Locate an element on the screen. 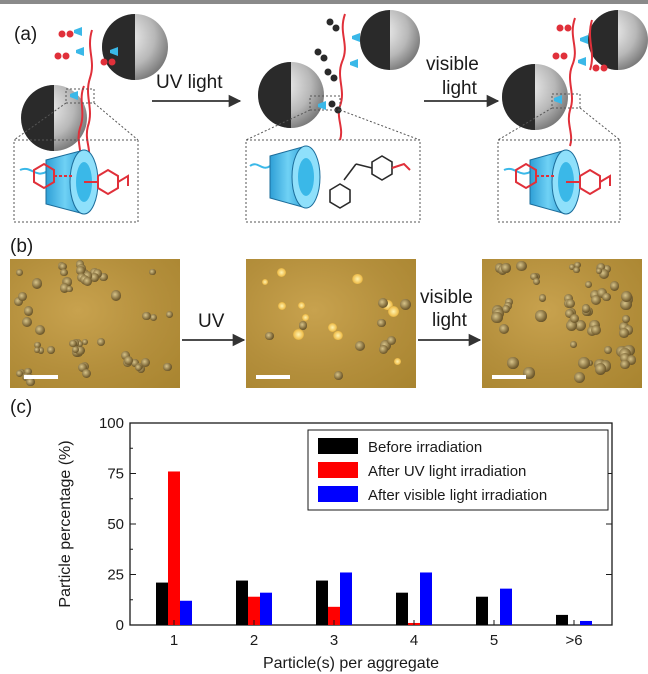  light-text: light is located at coordinates (460, 88).